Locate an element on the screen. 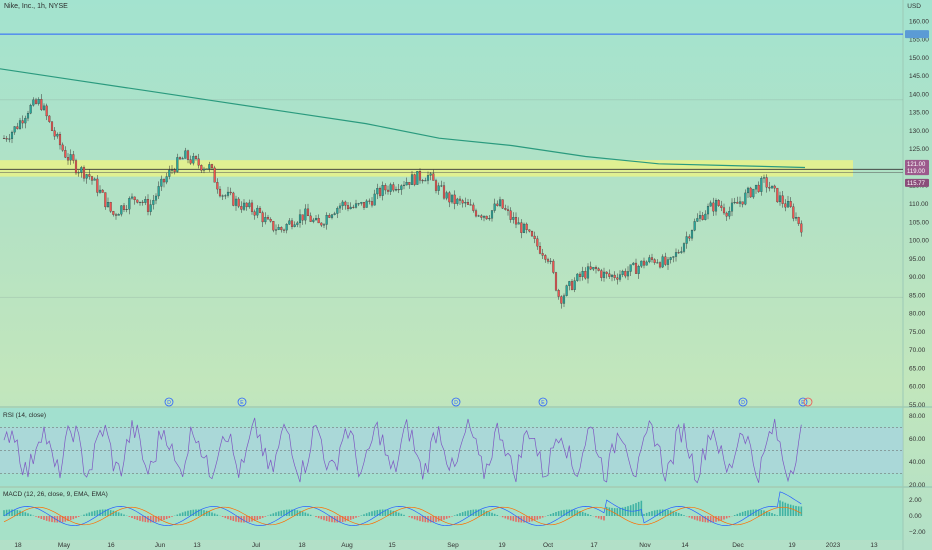 This screenshot has height=550, width=932. time-tick-label: Sep is located at coordinates (453, 545).